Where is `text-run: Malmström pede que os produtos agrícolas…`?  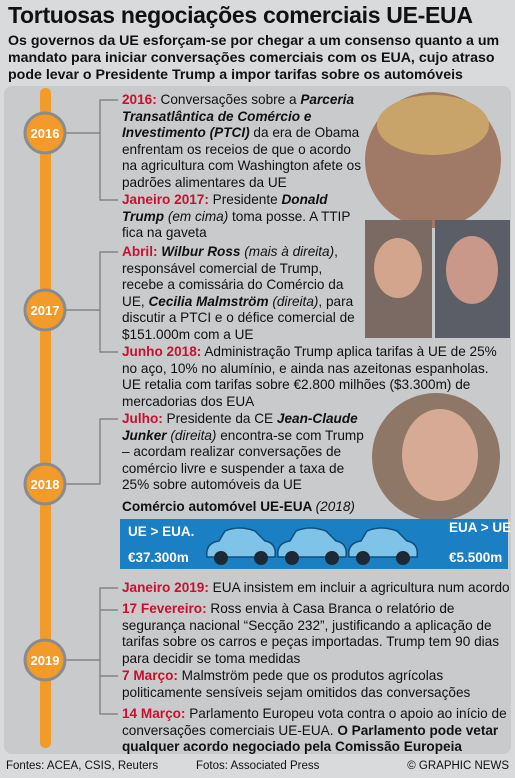 text-run: Malmström pede que os produtos agrícolas… is located at coordinates (296, 684).